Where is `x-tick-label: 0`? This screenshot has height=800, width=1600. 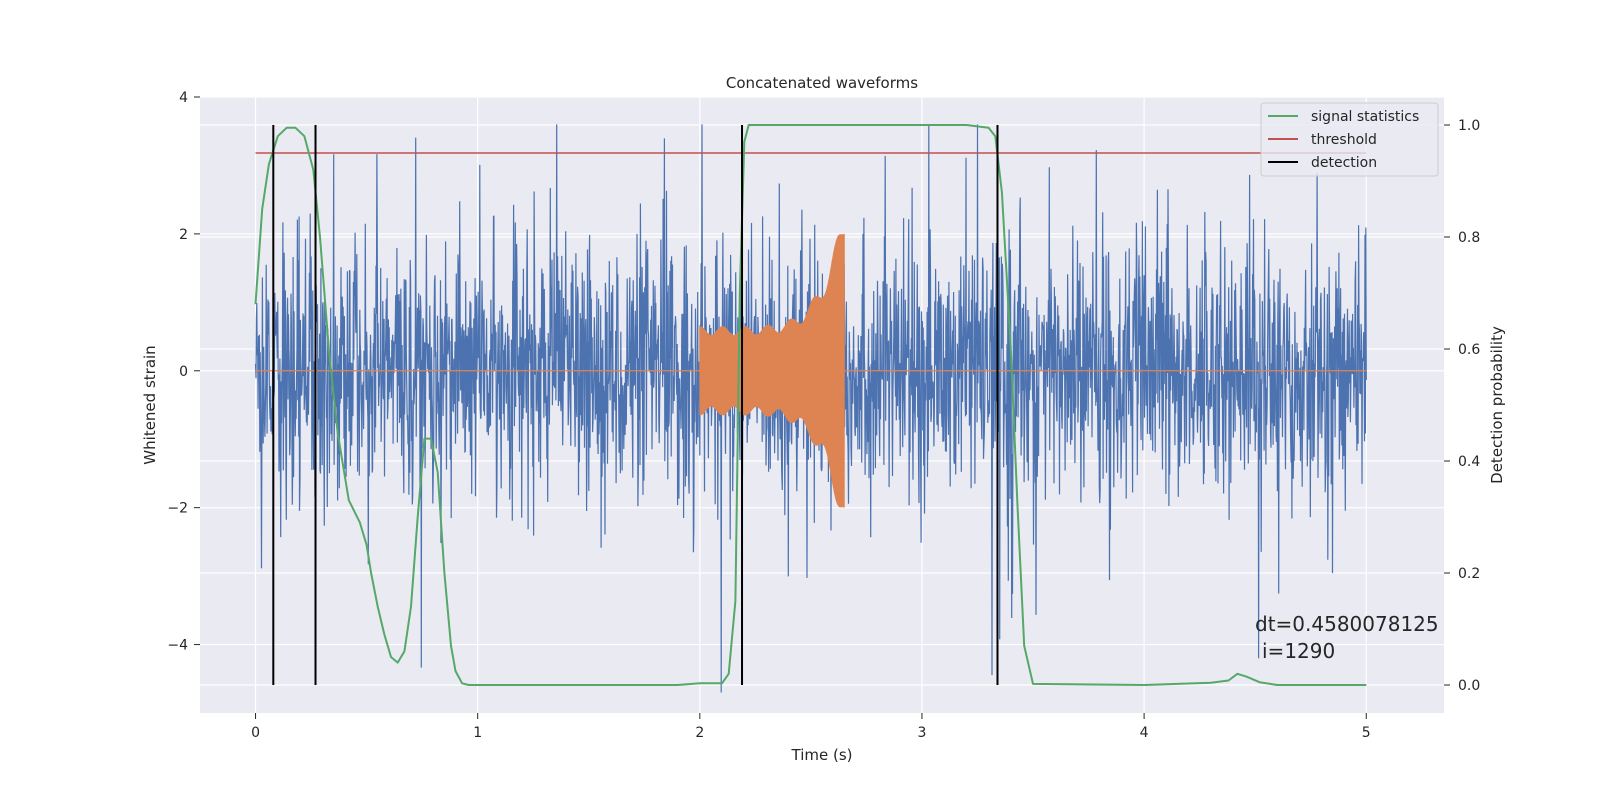
x-tick-label: 0 is located at coordinates (255, 733).